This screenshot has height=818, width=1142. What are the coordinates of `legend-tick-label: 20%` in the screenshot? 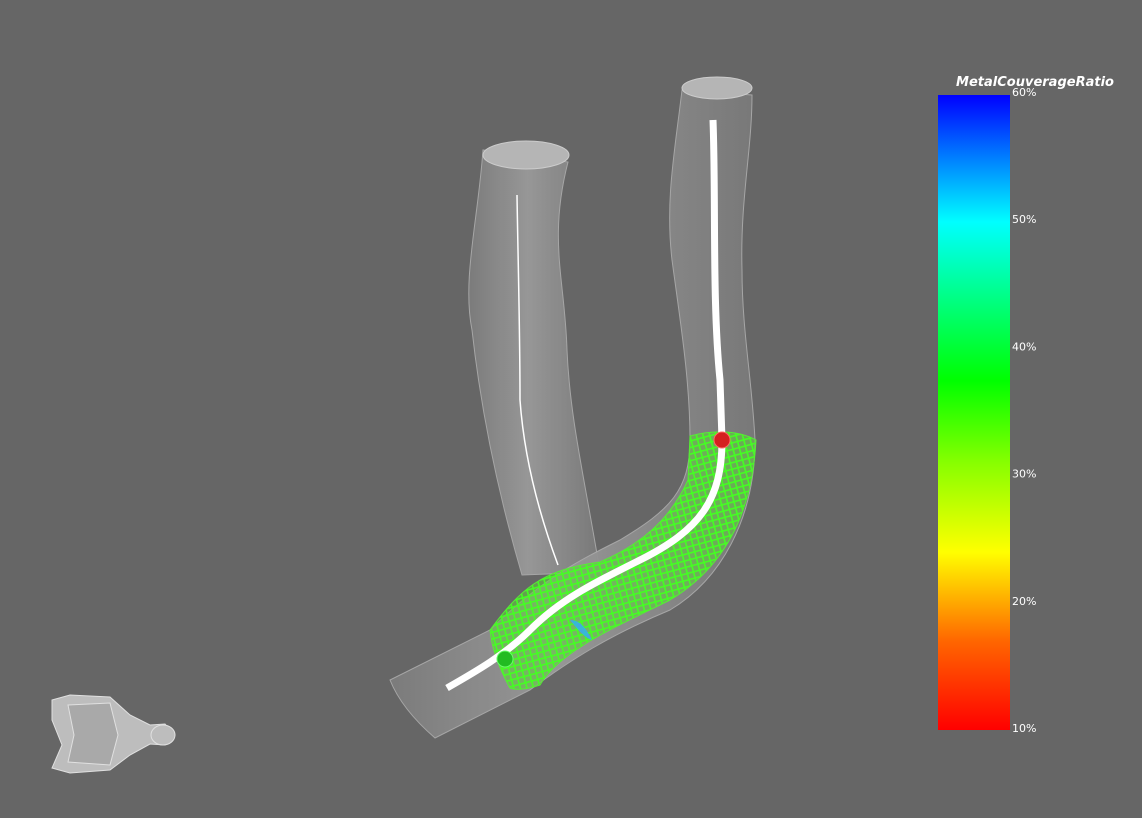 It's located at (1024, 601).